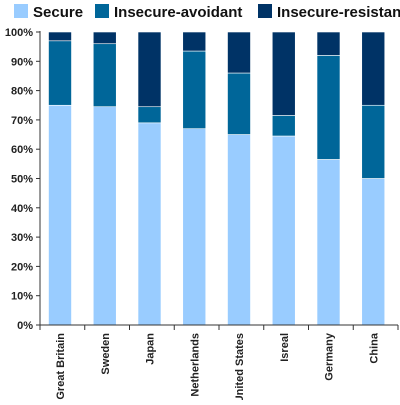 The height and width of the screenshot is (405, 400). Describe the element at coordinates (22, 121) in the screenshot. I see `y-tick-label-8: 70%` at that location.